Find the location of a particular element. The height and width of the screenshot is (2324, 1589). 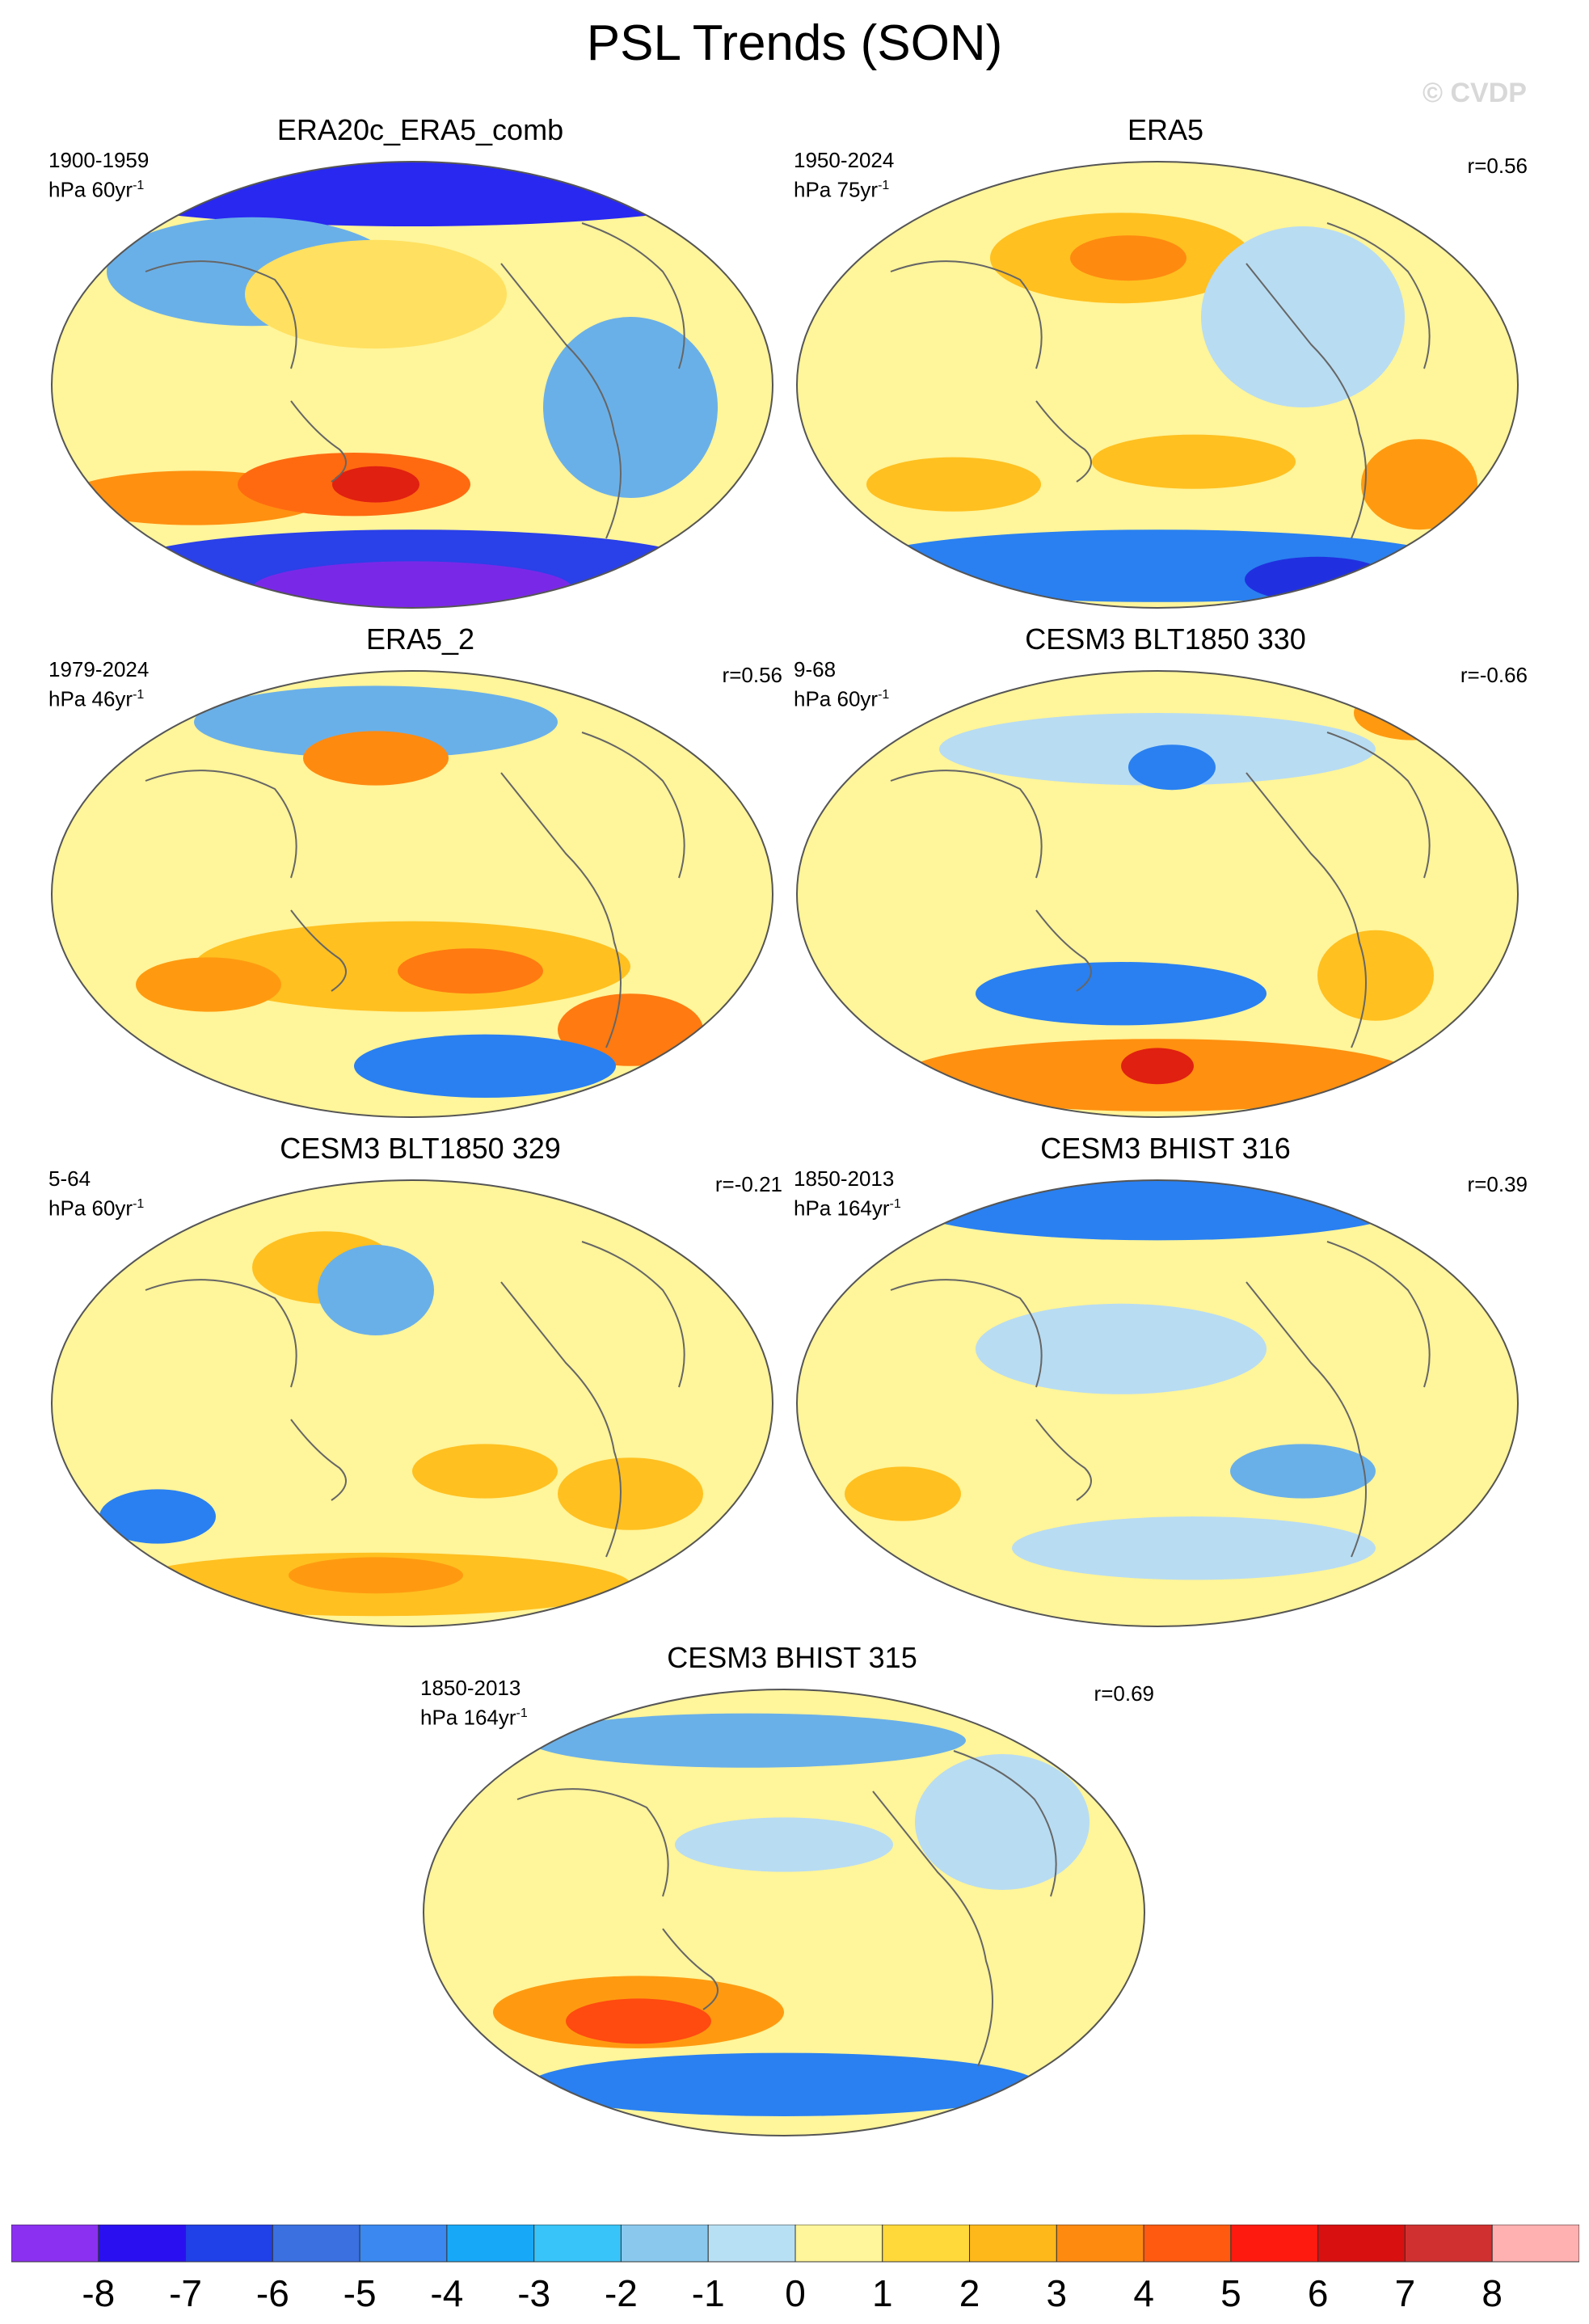

map-panel: ERA5 1950-2024 hPa 75yr-1 r=0.56 is located at coordinates (1165, 361).